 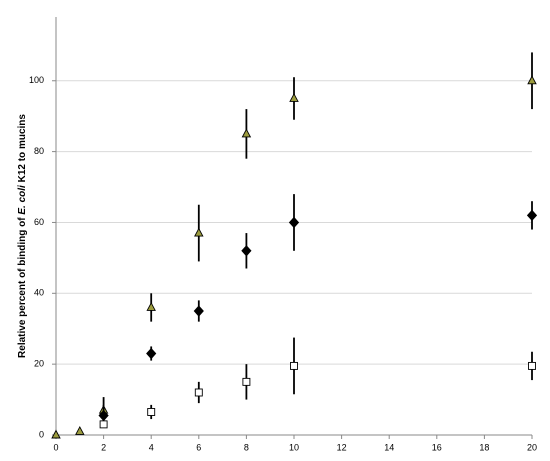 I want to click on x-tick-label: 14, so click(x=389, y=447).